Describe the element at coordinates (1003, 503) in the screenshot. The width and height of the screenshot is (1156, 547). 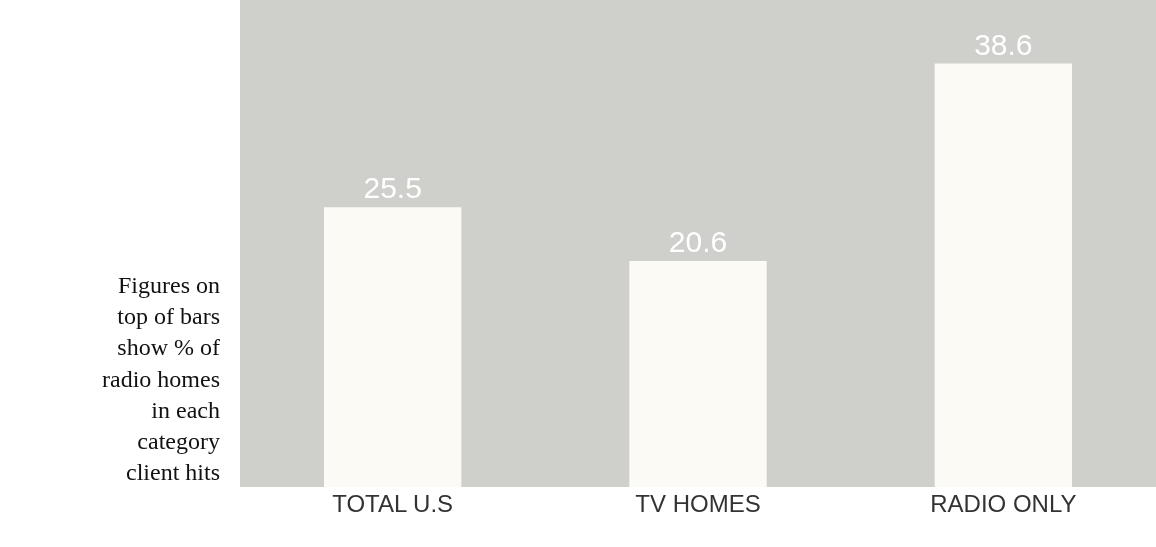
I see `x-tick-label: RADIO ONLY` at that location.